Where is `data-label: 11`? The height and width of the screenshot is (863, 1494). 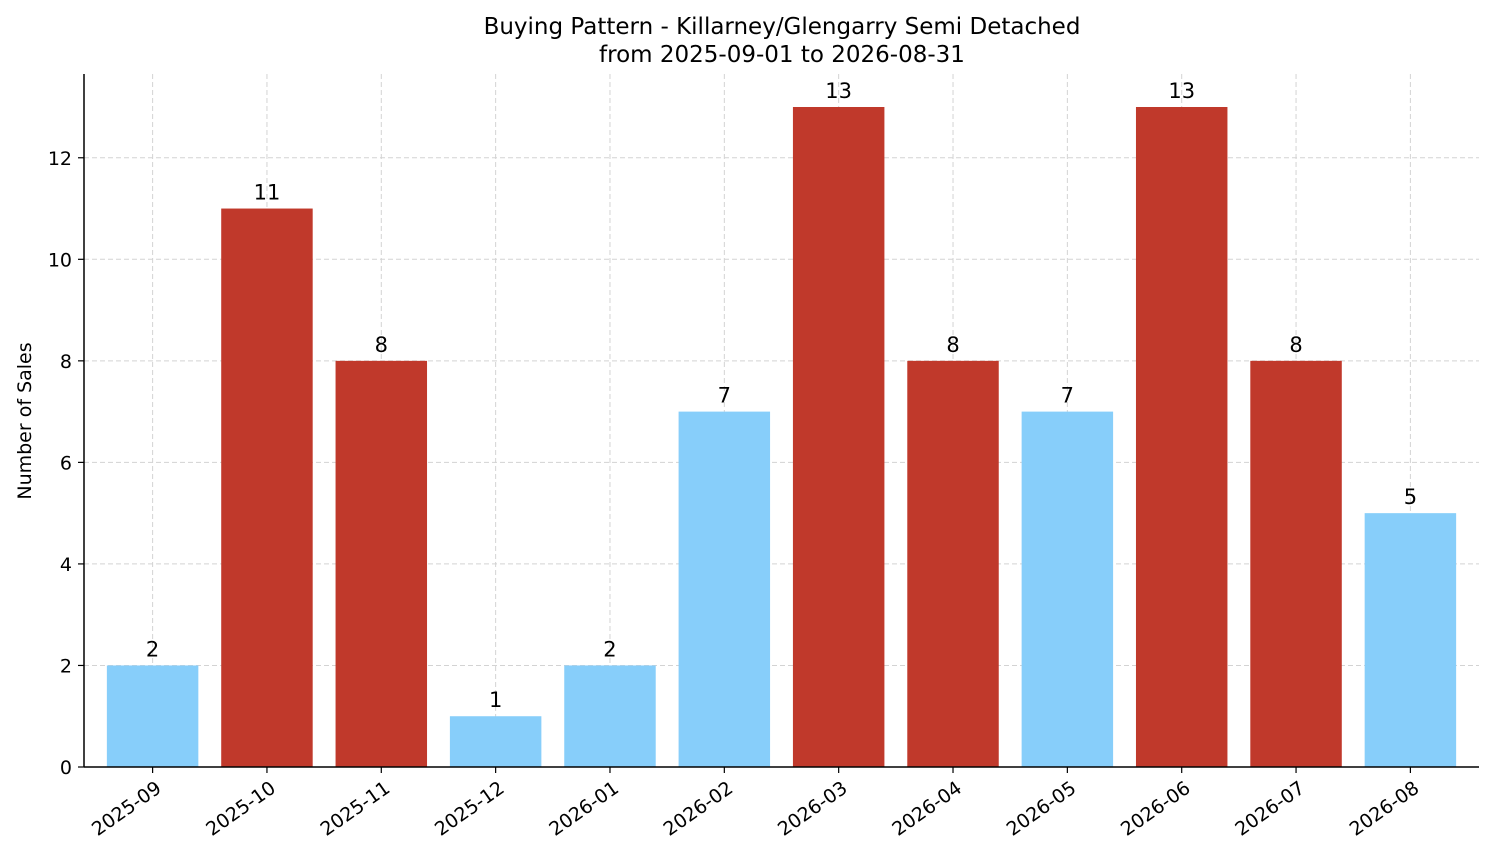
data-label: 11 is located at coordinates (267, 193).